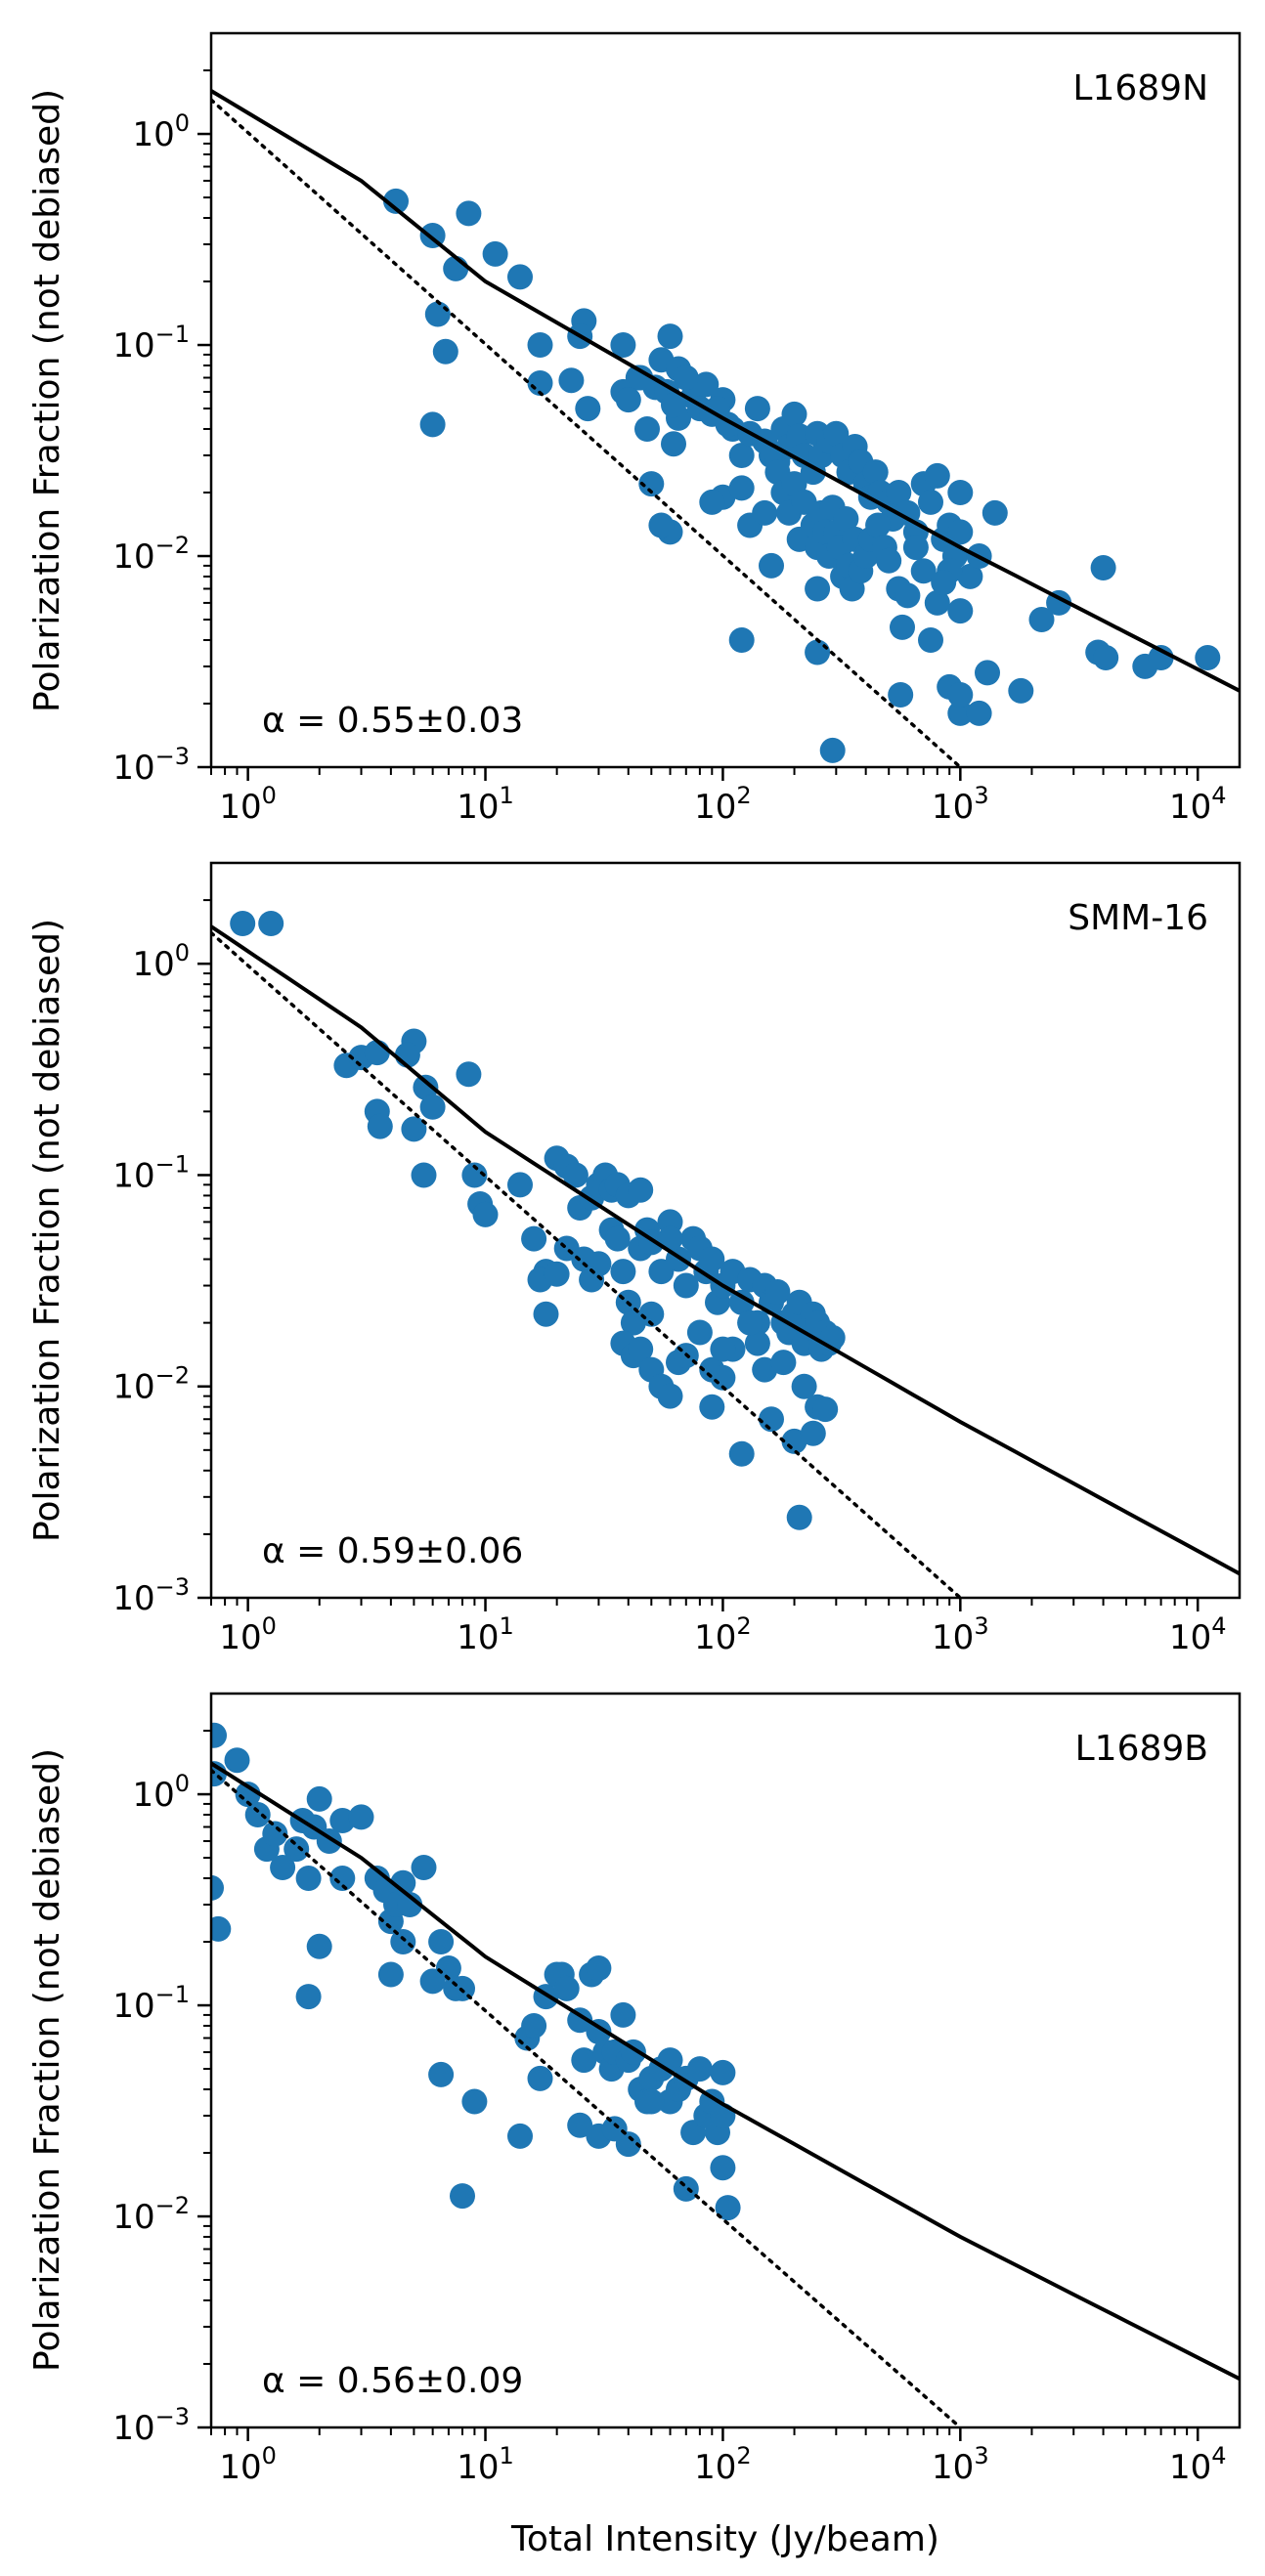 This screenshot has width=1265, height=2576. What do you see at coordinates (151, 2004) in the screenshot?
I see `y-tick-label: 10⁻¹` at bounding box center [151, 2004].